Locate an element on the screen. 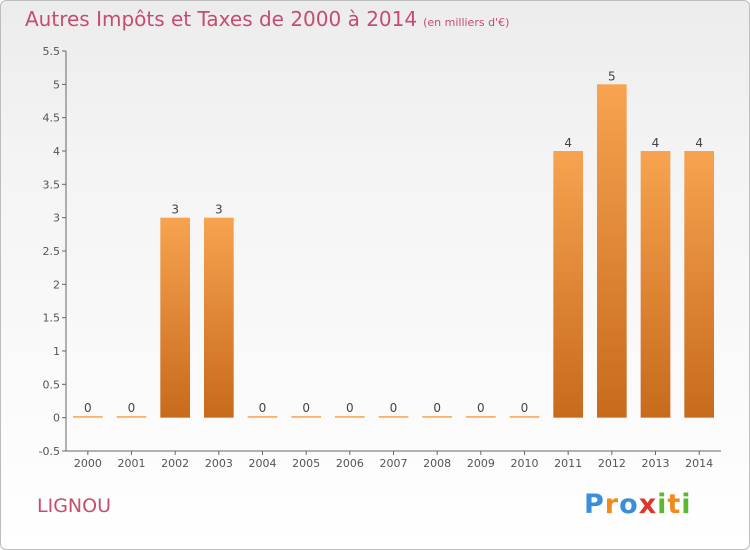  bar-2001 is located at coordinates (131, 417).